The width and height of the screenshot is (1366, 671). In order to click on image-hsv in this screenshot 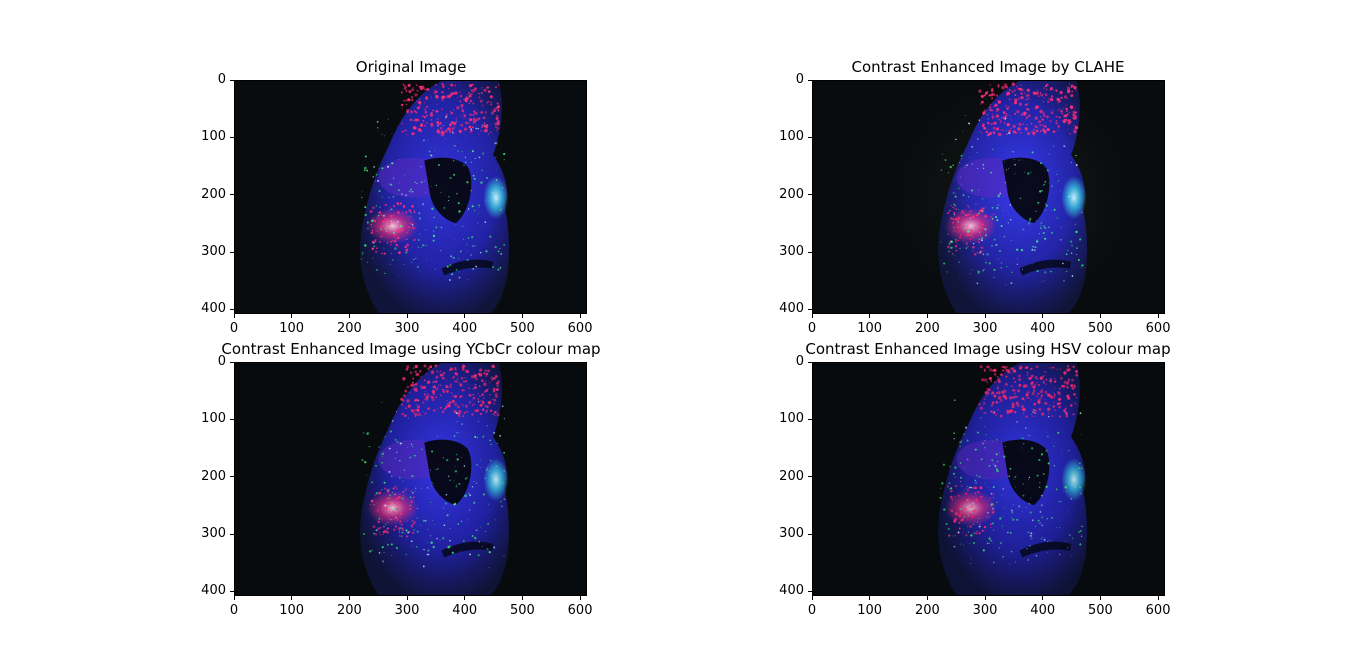, I will do `click(988, 479)`.